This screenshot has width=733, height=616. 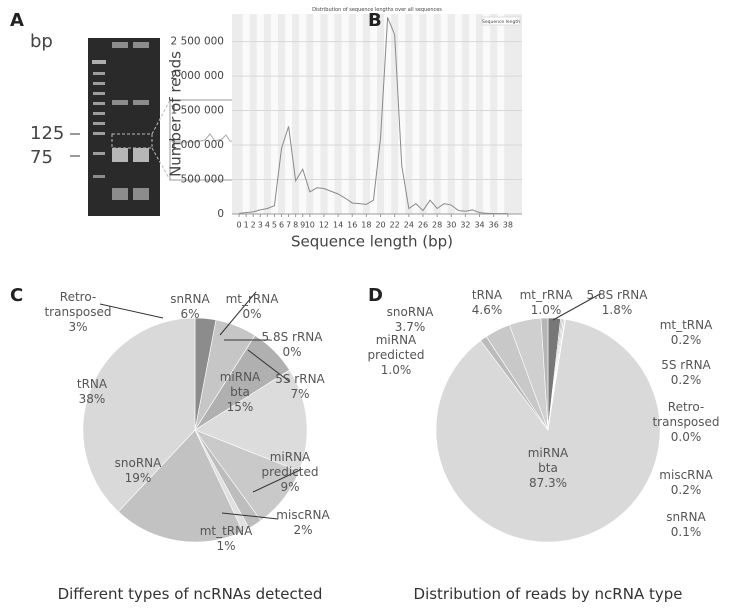 I want to click on x-tick-label: 38, so click(x=508, y=225).